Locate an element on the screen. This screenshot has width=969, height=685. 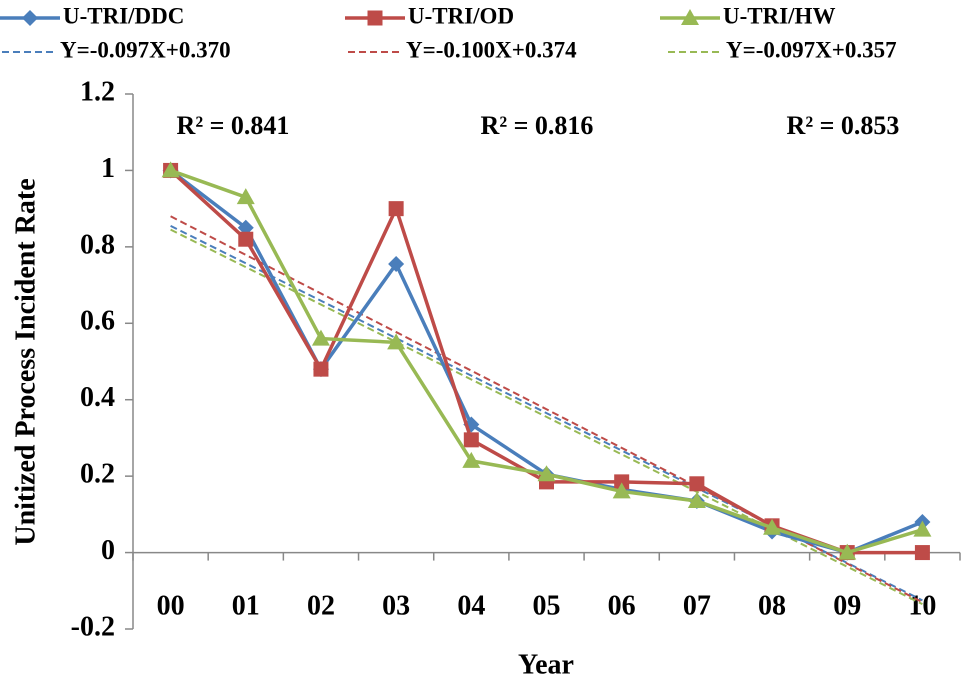
x-tick-label: 06 is located at coordinates (622, 605).